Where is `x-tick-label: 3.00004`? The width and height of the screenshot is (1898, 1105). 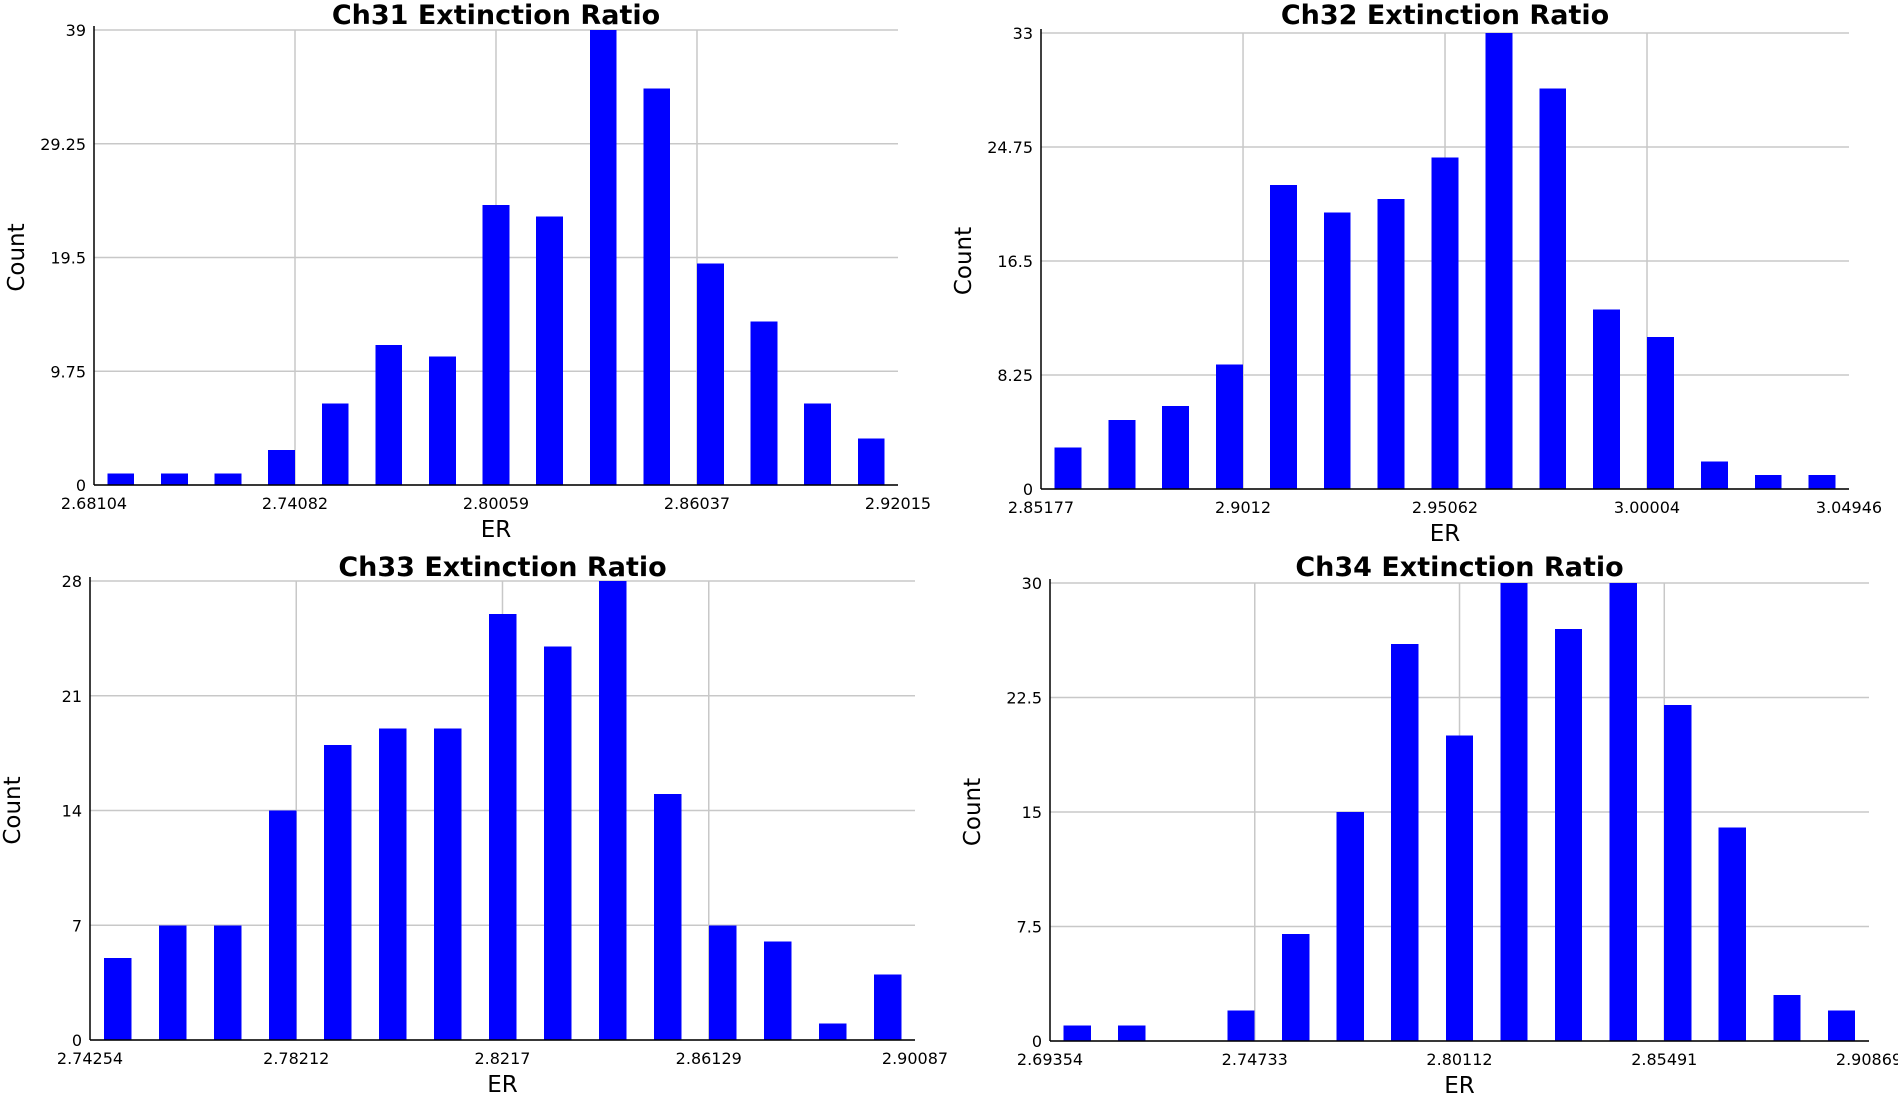 x-tick-label: 3.00004 is located at coordinates (1647, 507).